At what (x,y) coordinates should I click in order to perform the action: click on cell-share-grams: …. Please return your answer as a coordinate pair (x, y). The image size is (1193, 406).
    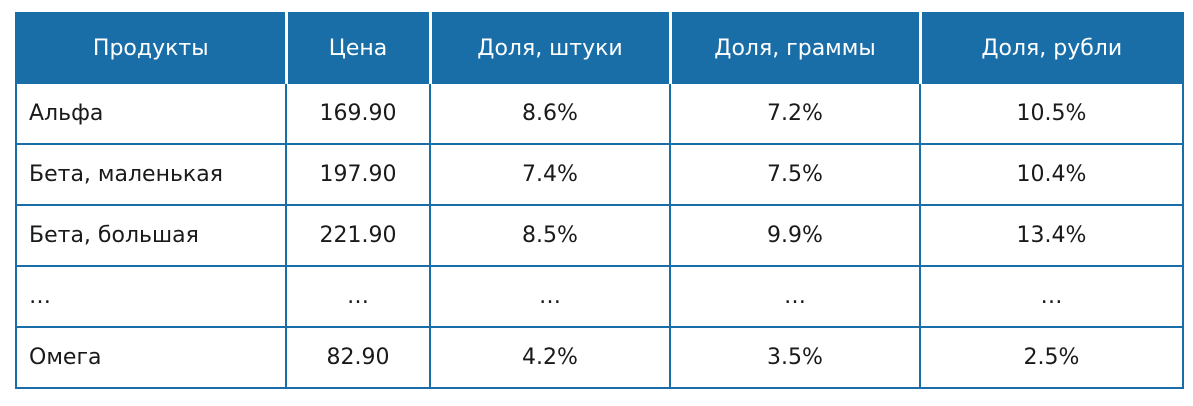
    Looking at the image, I should click on (795, 296).